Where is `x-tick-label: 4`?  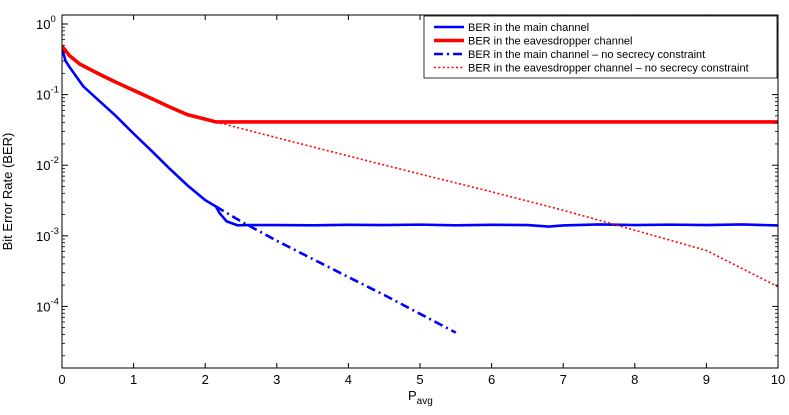 x-tick-label: 4 is located at coordinates (348, 379).